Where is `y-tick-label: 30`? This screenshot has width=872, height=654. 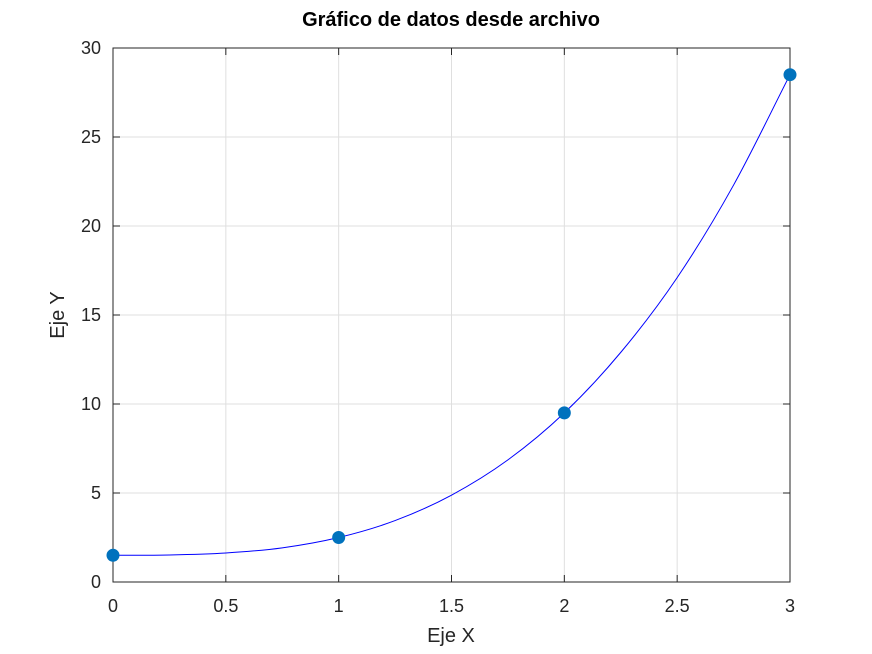 y-tick-label: 30 is located at coordinates (91, 48).